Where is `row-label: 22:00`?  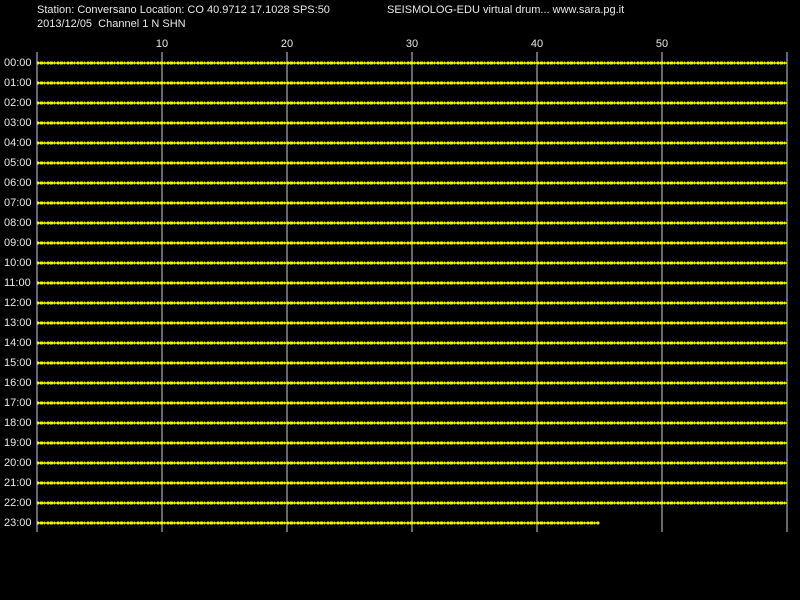 row-label: 22:00 is located at coordinates (18, 503).